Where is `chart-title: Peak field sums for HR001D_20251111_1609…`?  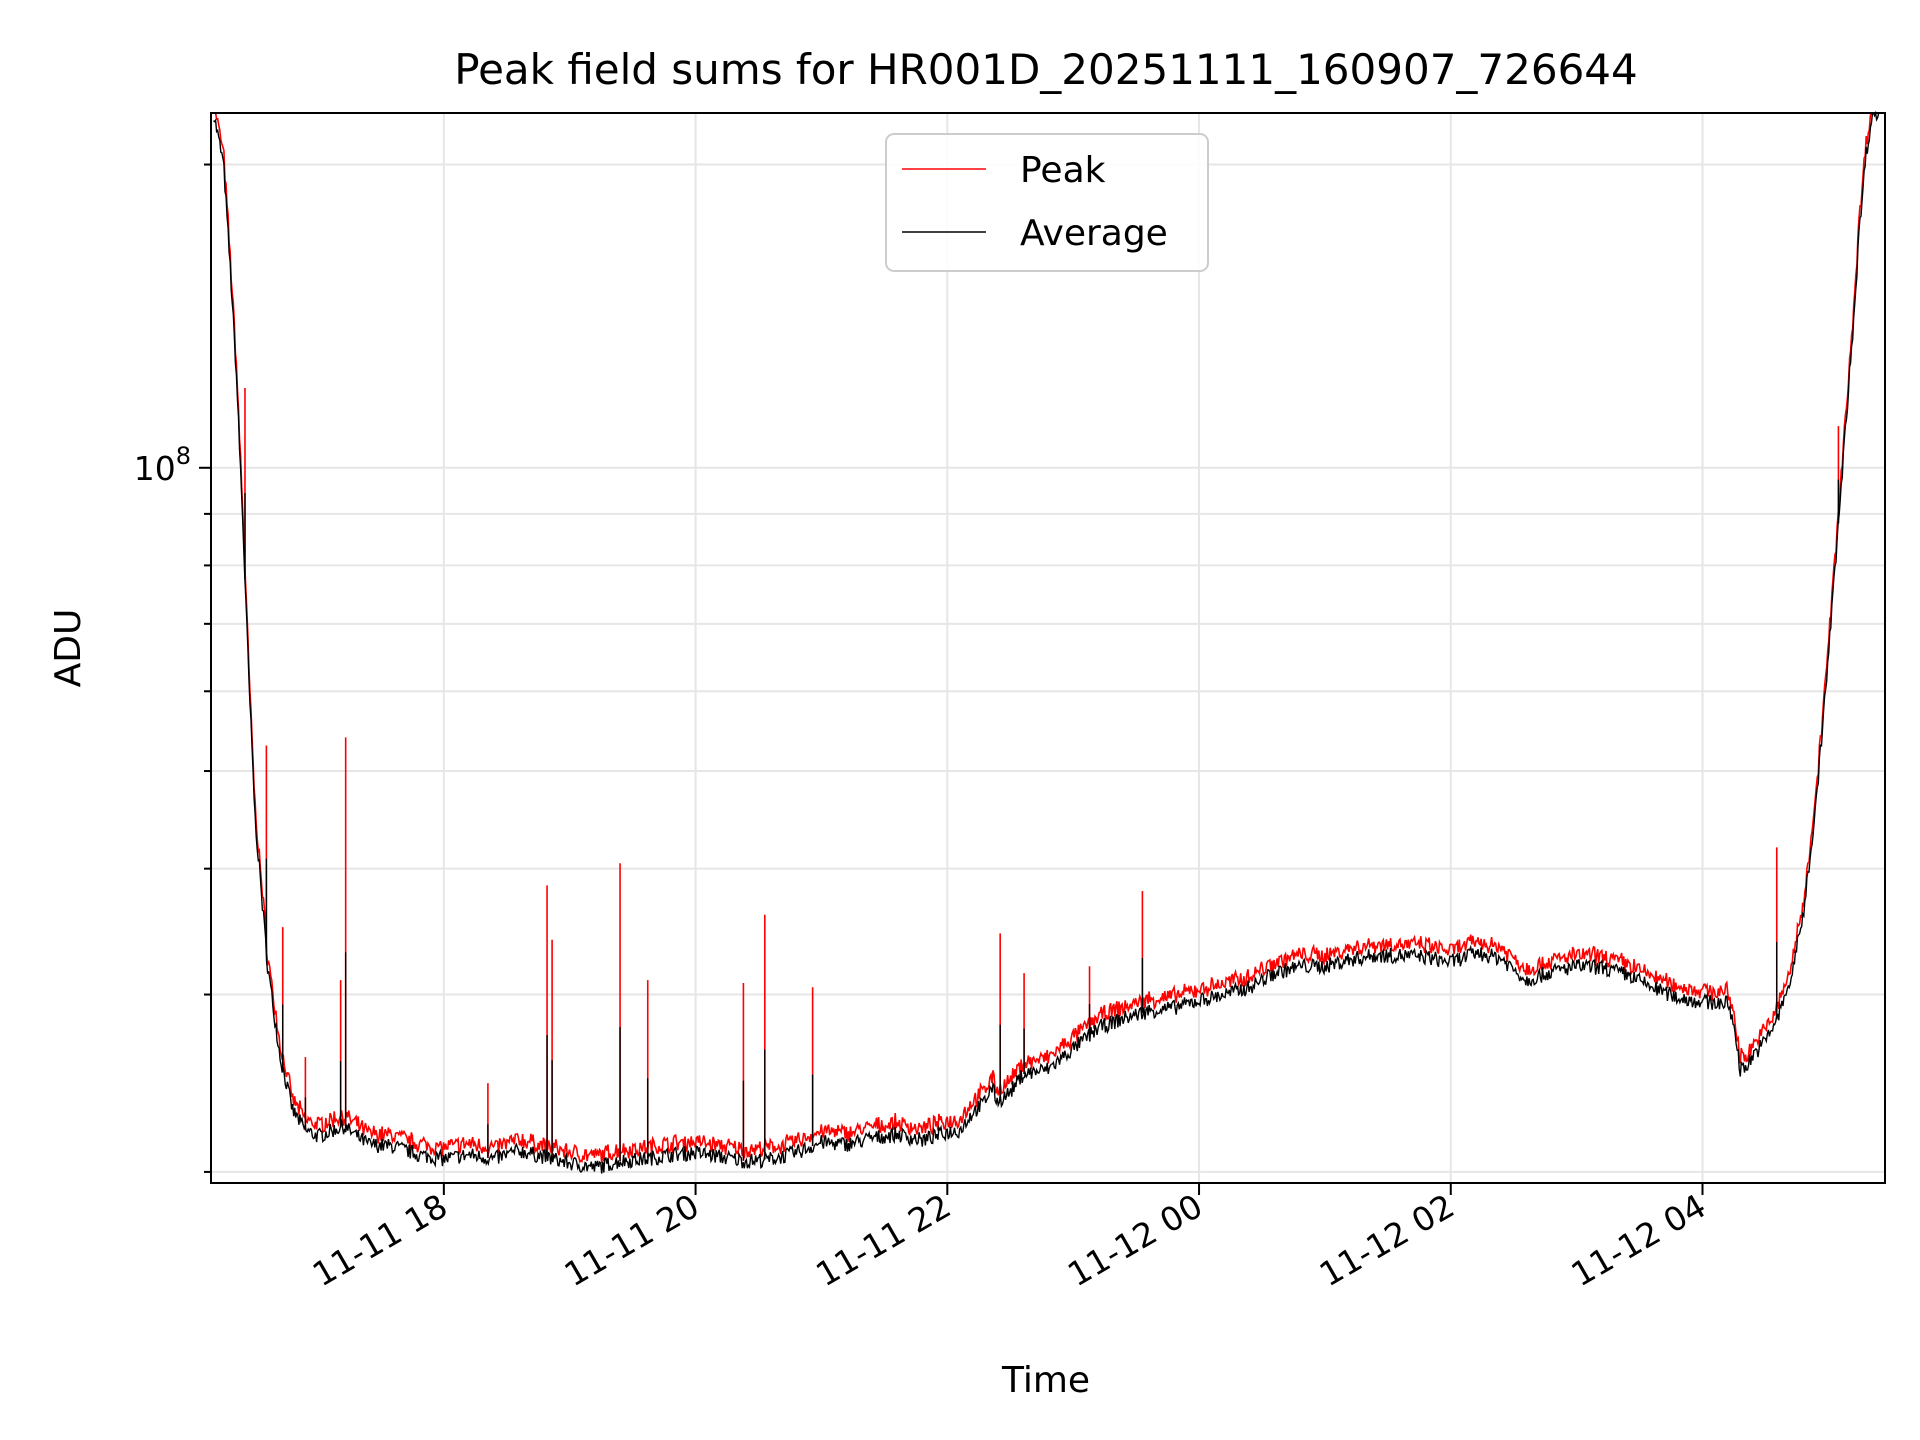 chart-title: Peak field sums for HR001D_20251111_1609… is located at coordinates (1046, 69).